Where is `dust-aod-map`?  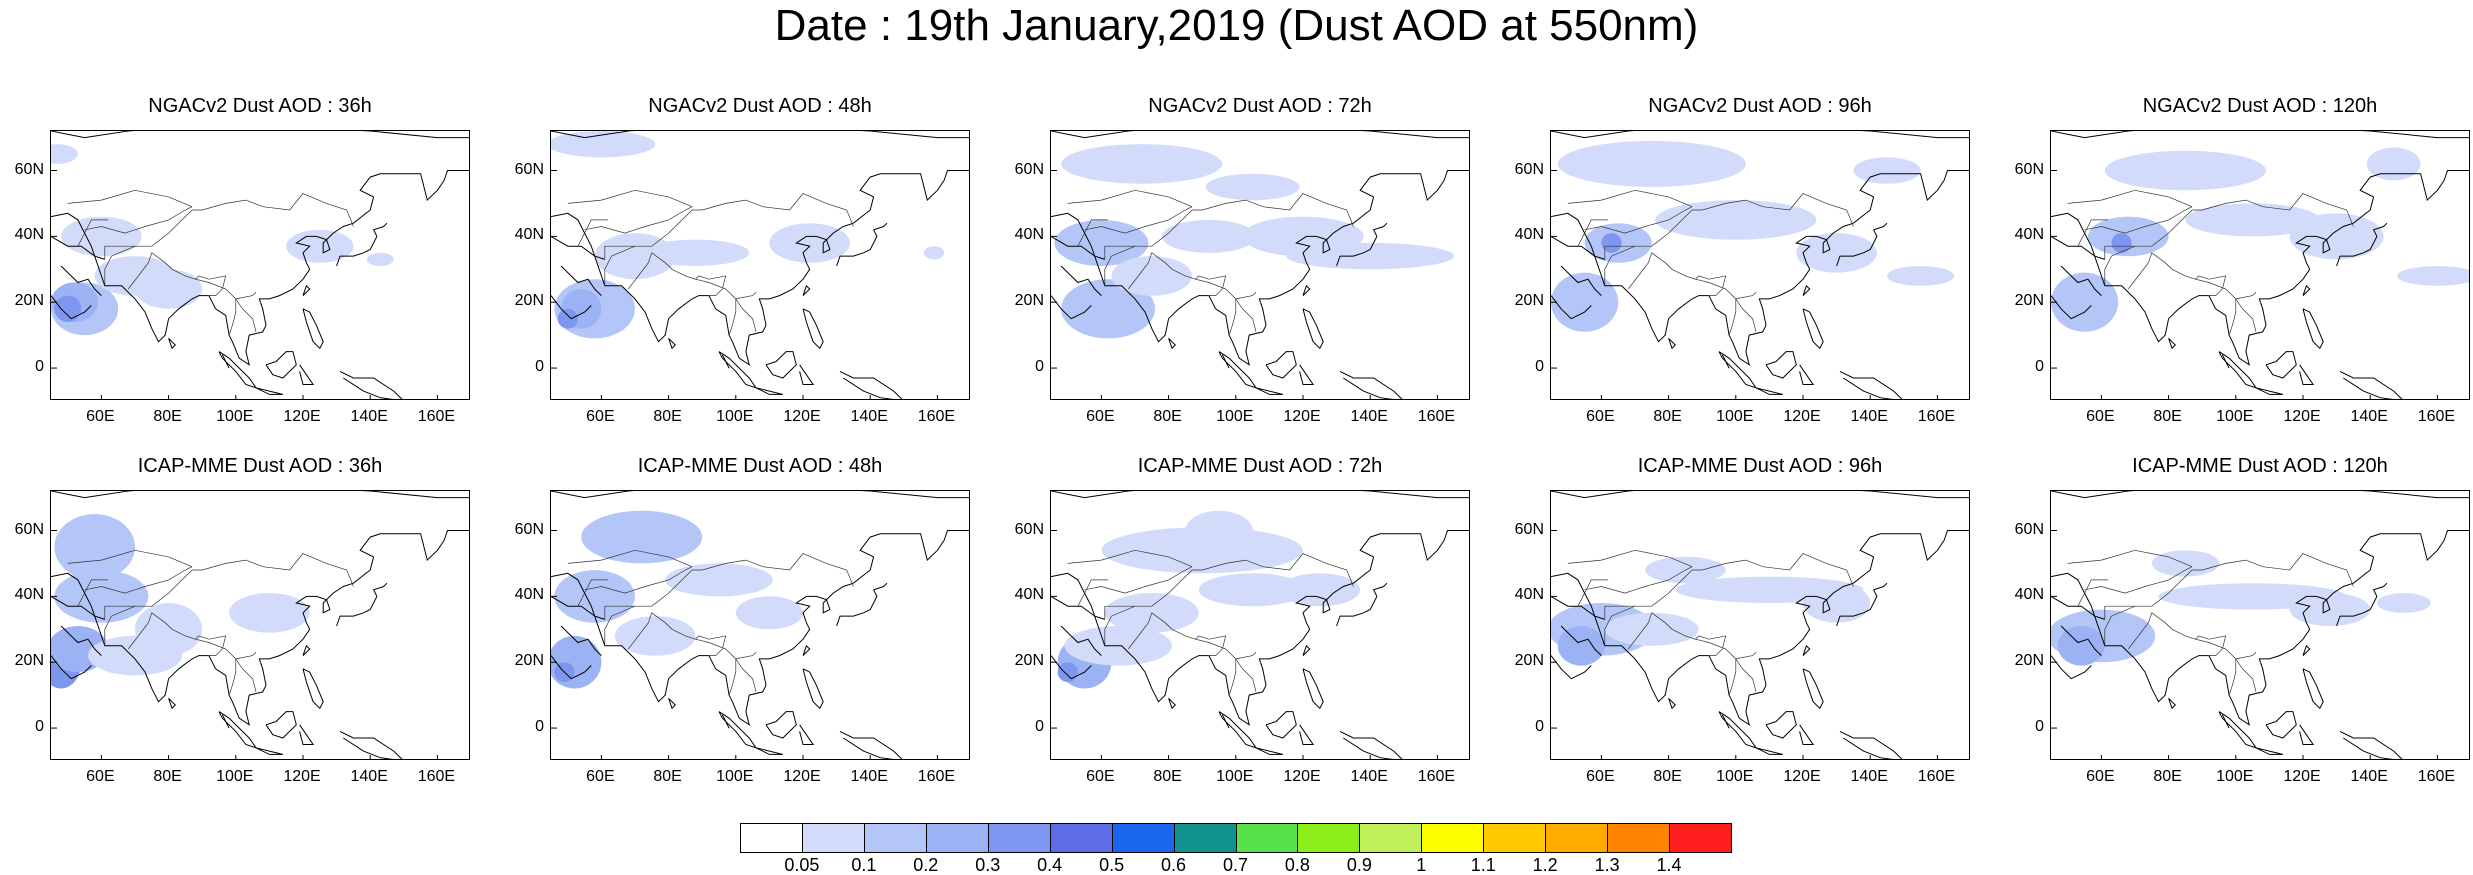 dust-aod-map is located at coordinates (1760, 265).